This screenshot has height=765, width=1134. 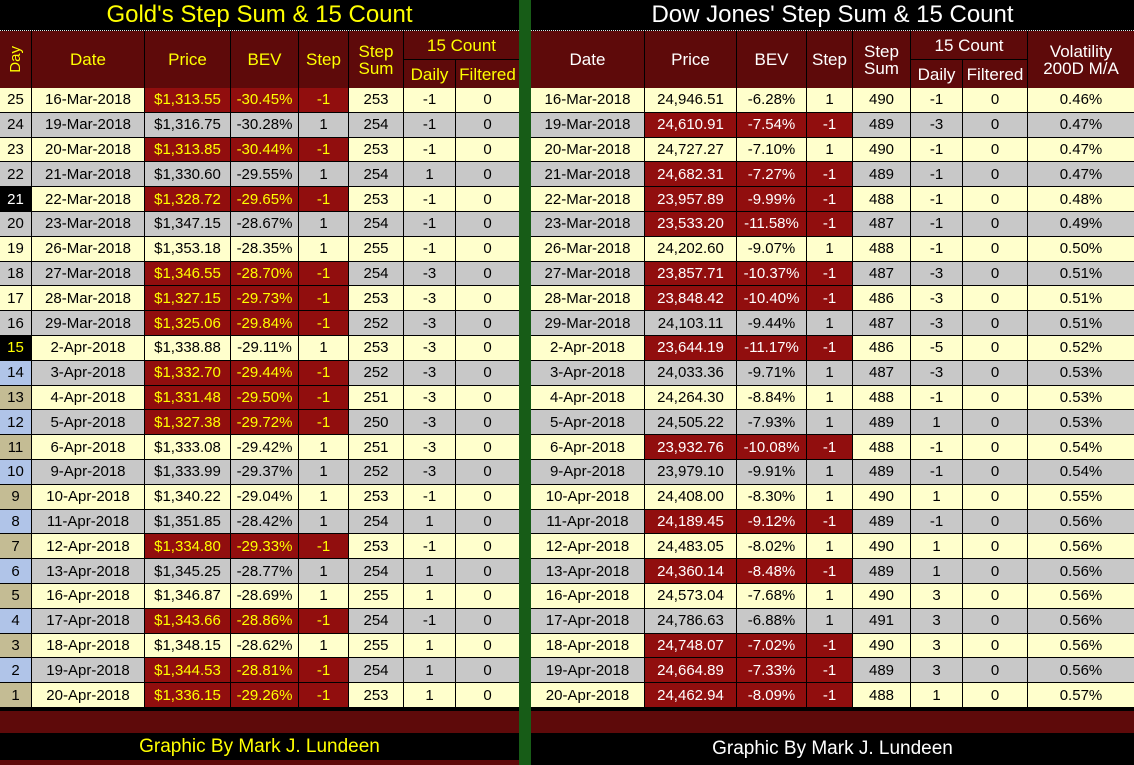 I want to click on cell-step-sum: 489, so click(x=881, y=571).